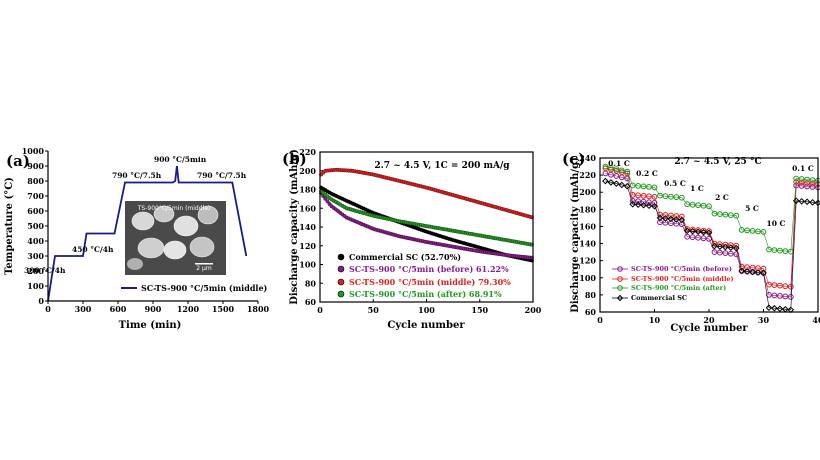  Describe the element at coordinates (697, 188) in the screenshot. I see `rate-label: 1 C` at that location.